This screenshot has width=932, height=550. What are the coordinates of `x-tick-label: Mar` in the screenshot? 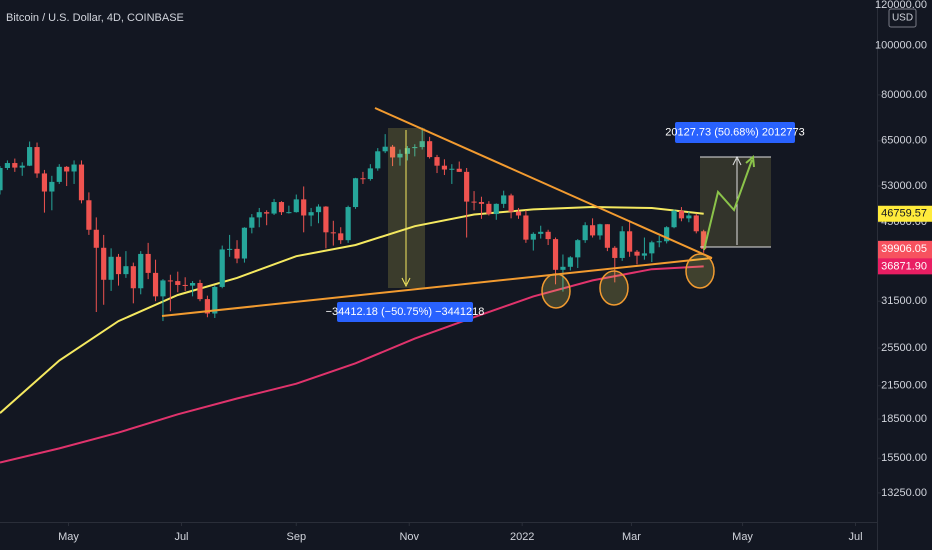 It's located at (631, 537).